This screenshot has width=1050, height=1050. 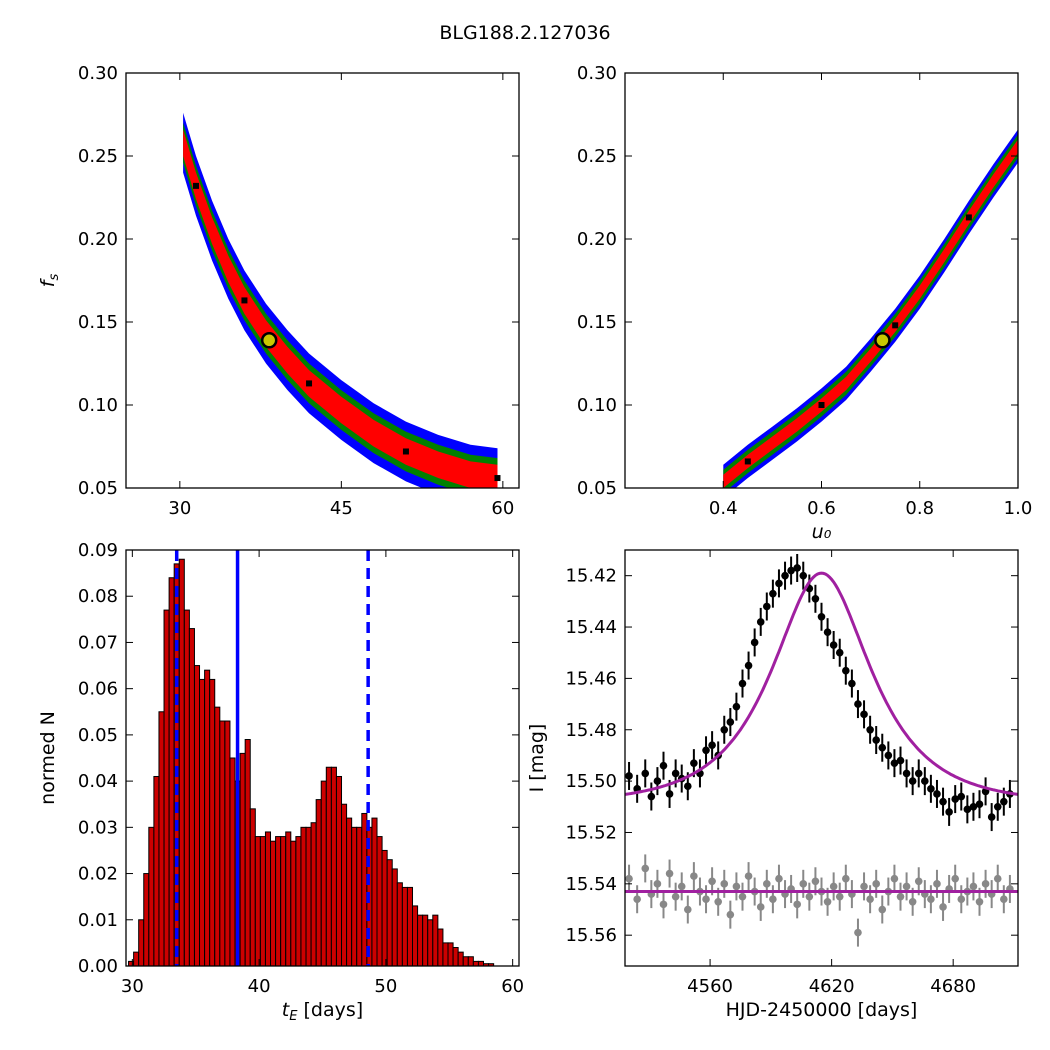 I want to click on histogram-group, so click(x=311, y=758).